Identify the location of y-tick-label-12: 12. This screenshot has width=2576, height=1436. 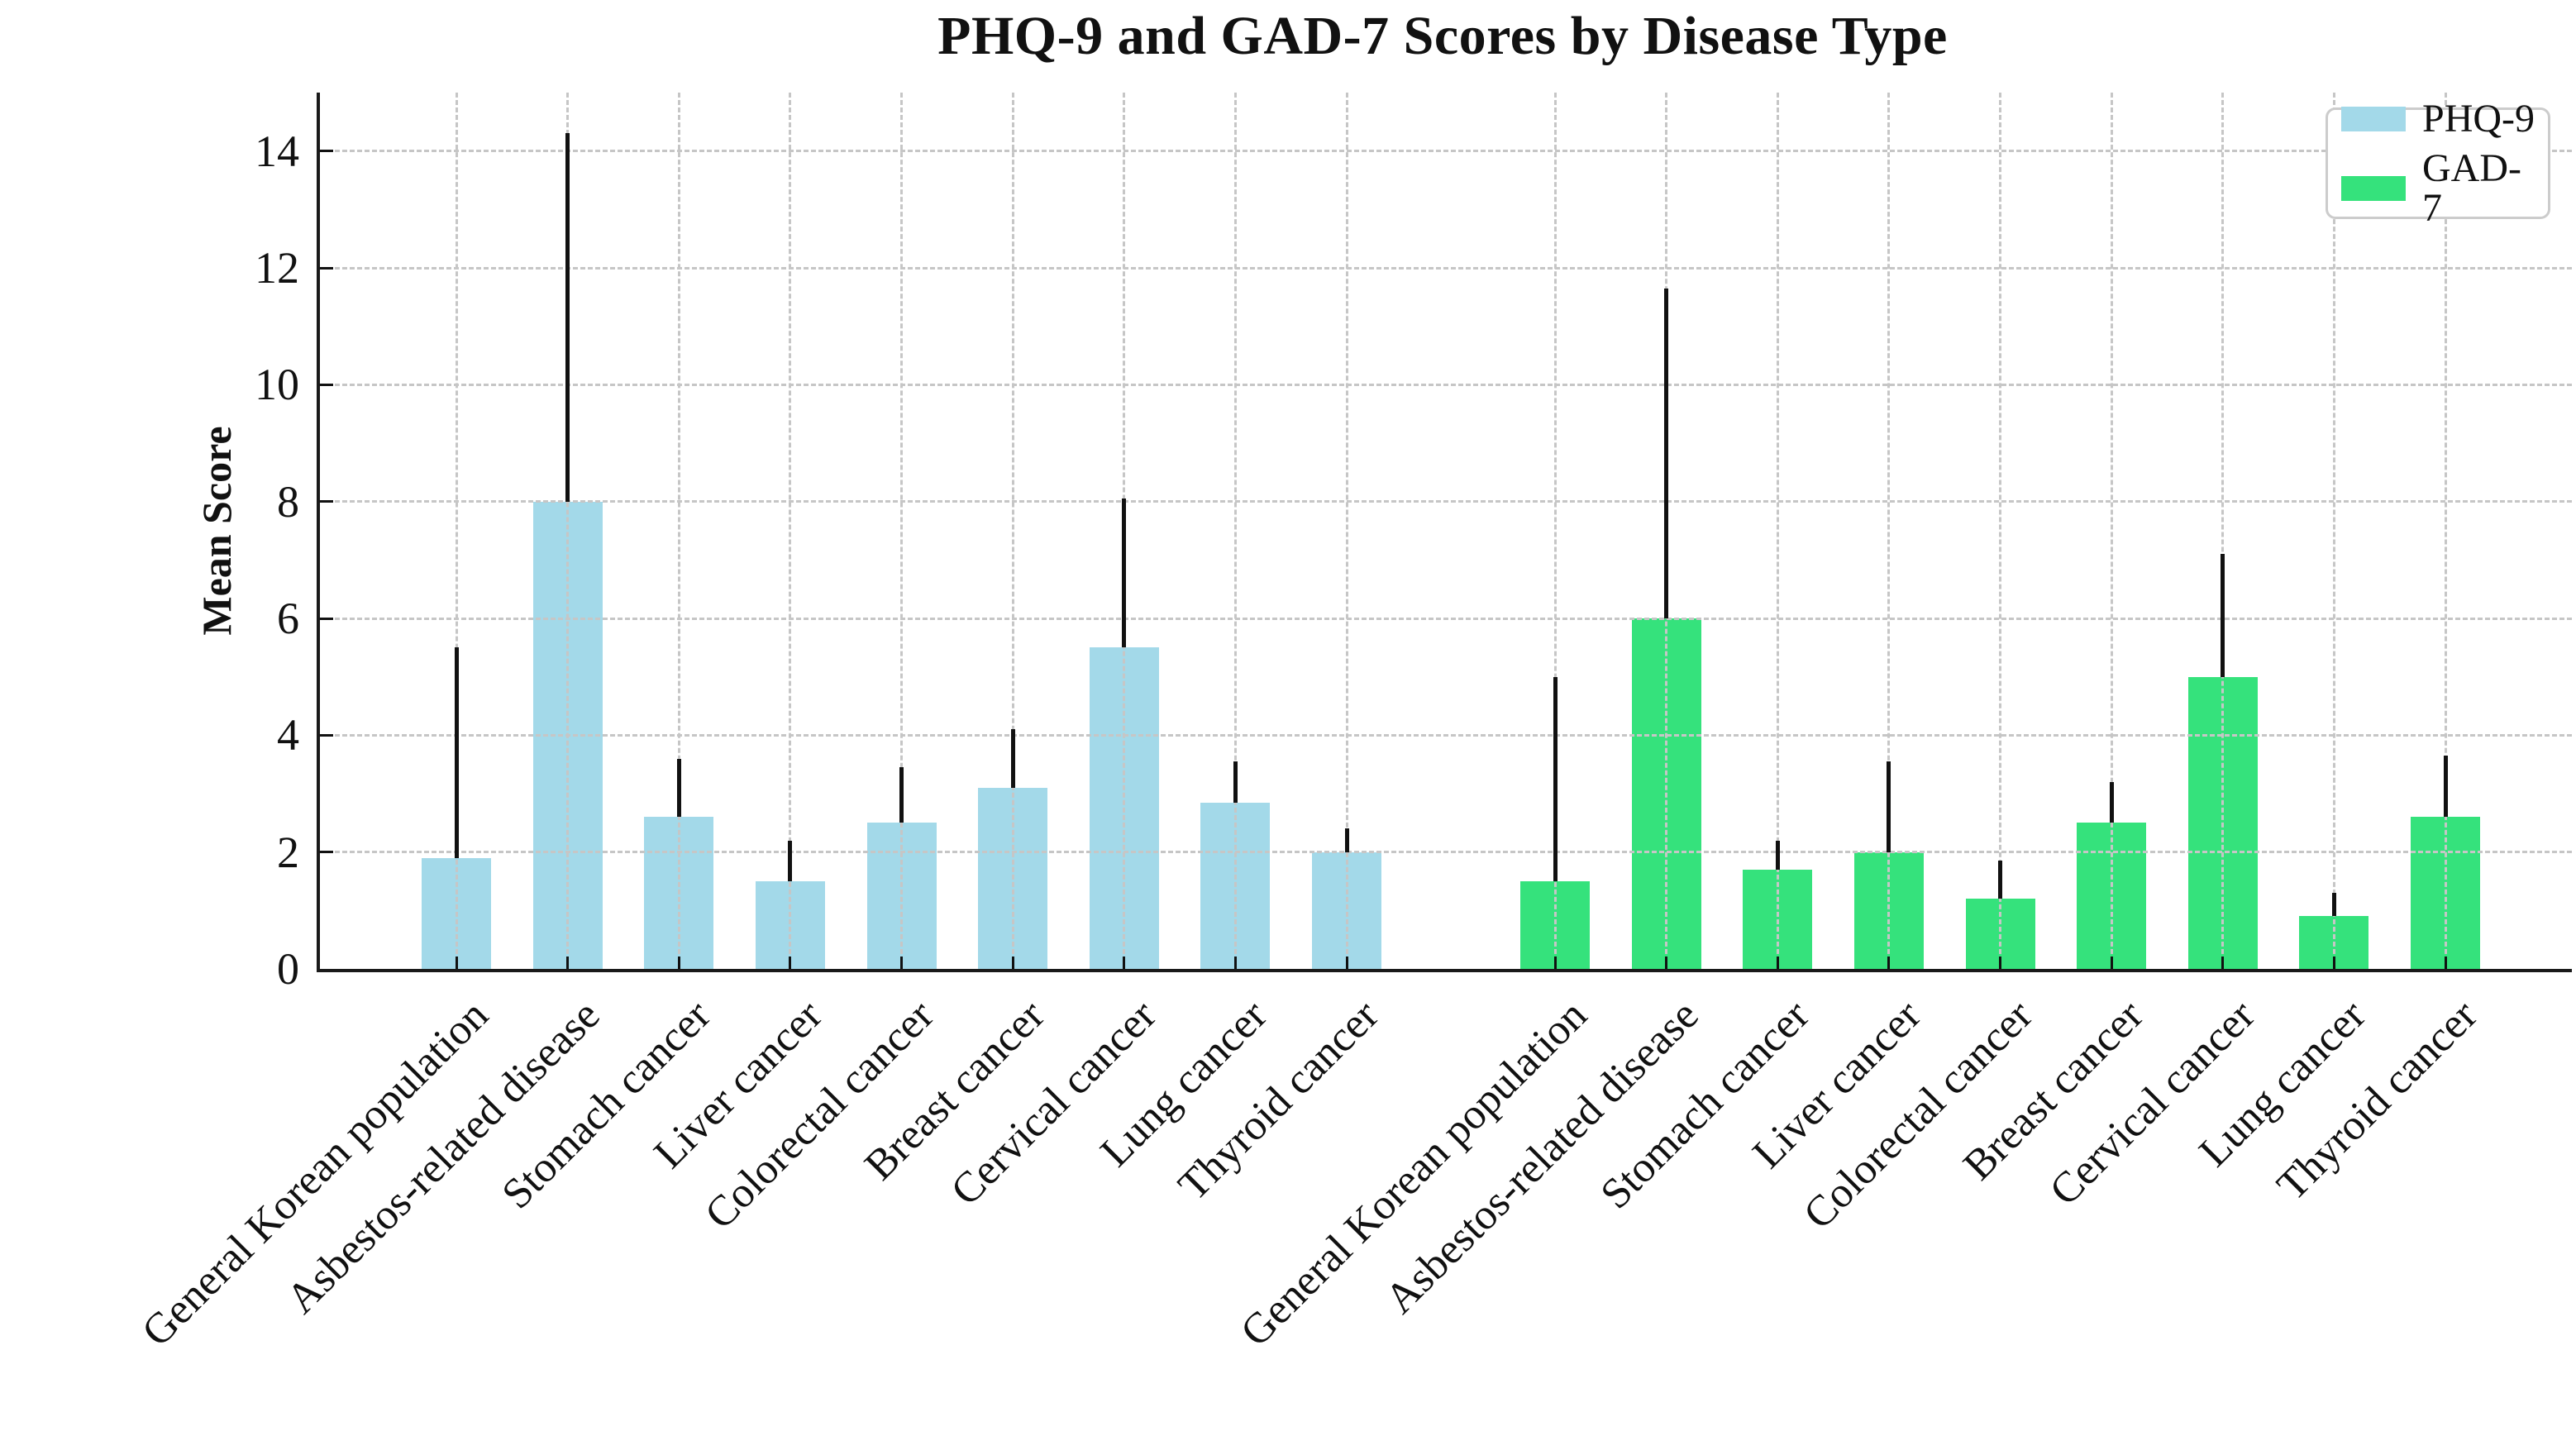
(277, 268).